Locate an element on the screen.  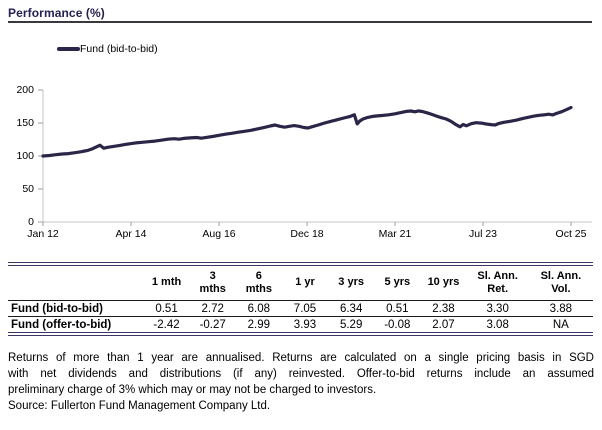
y-tick-label: 200 is located at coordinates (25, 89).